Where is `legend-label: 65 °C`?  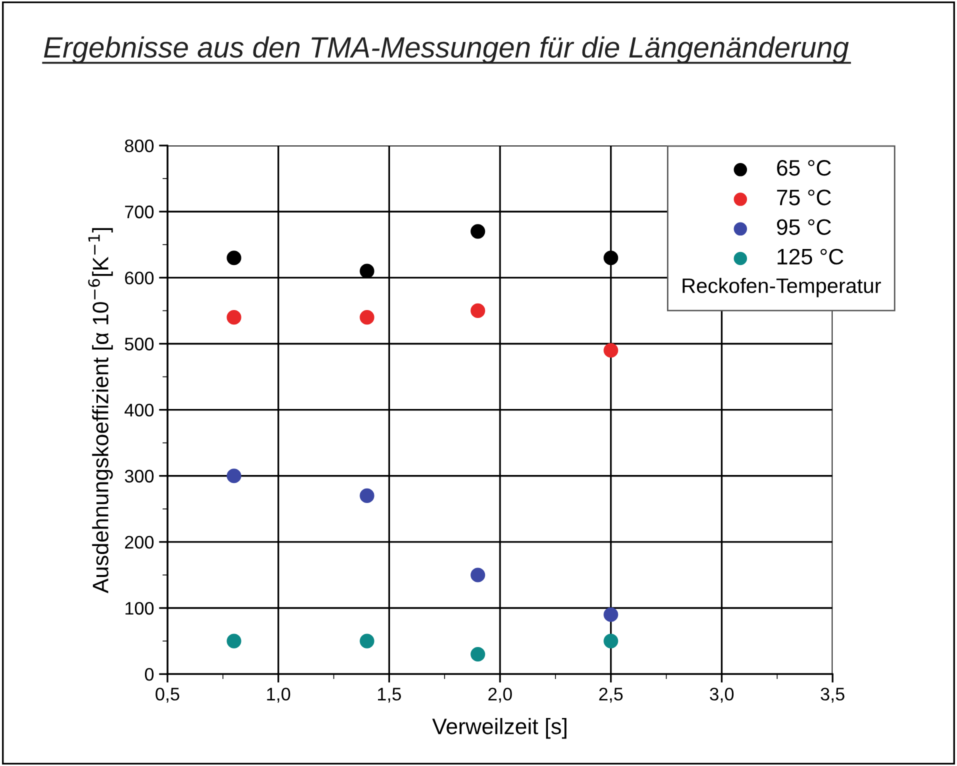 legend-label: 65 °C is located at coordinates (804, 168).